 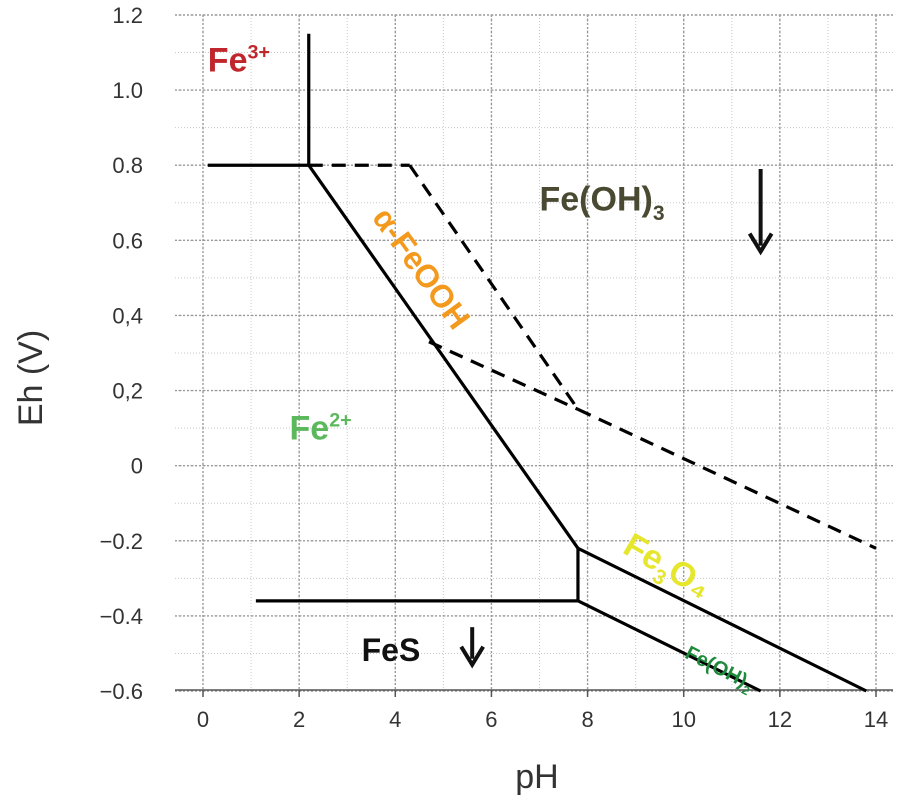 I want to click on region-label-text: Fe3O₄, so click(x=666, y=569).